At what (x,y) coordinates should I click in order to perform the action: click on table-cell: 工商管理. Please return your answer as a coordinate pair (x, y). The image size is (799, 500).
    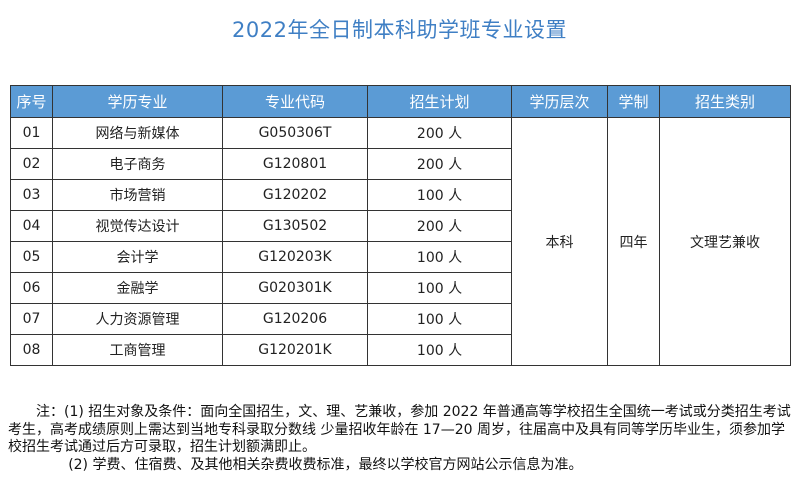
    Looking at the image, I should click on (137, 350).